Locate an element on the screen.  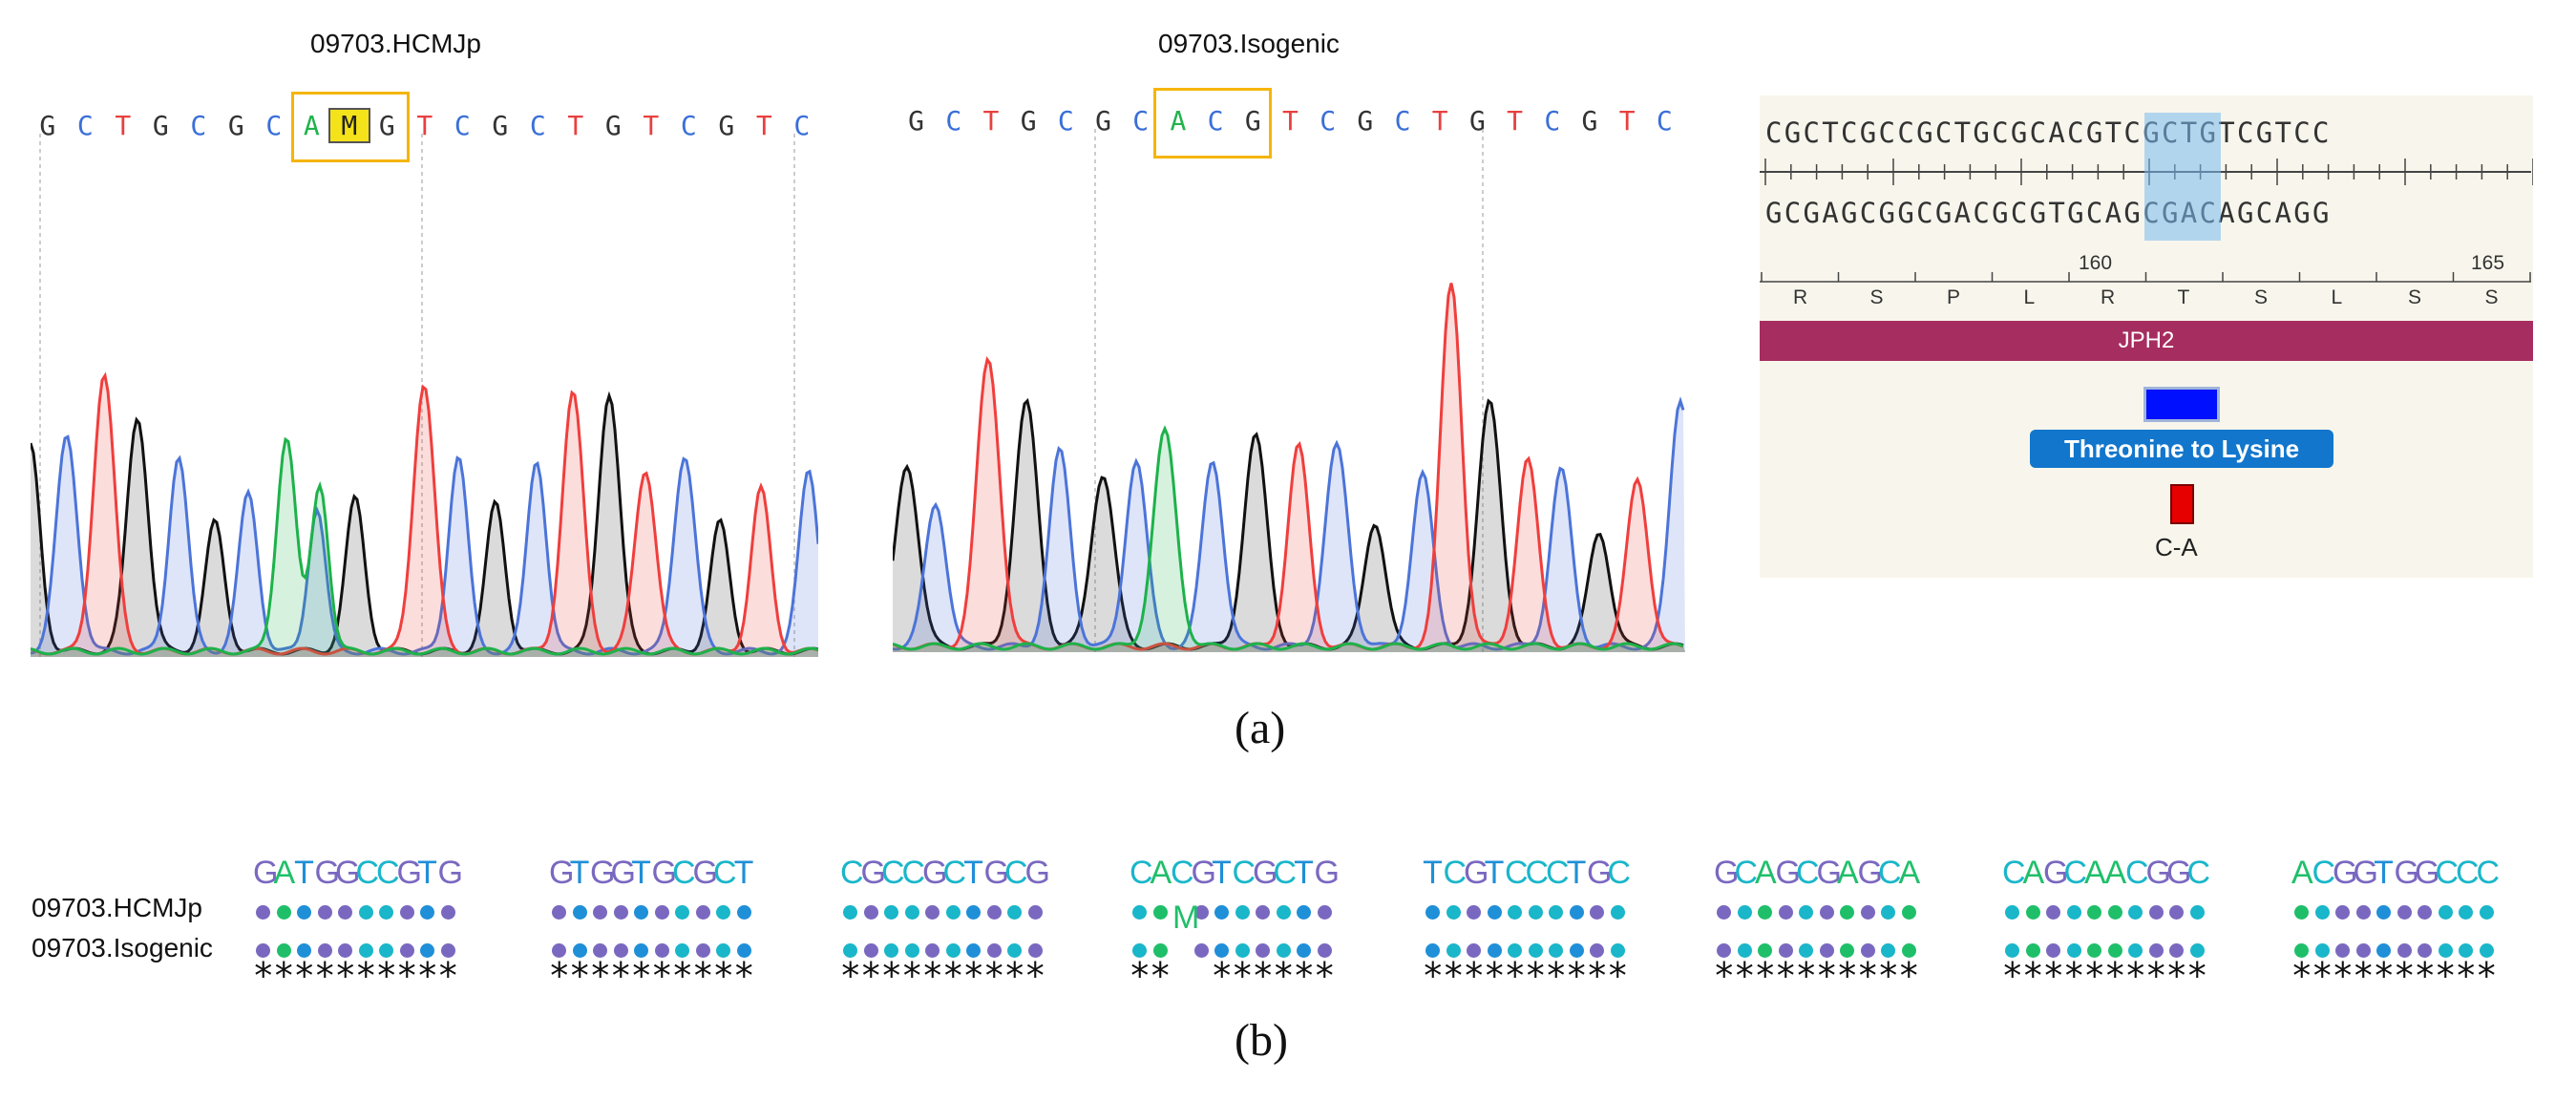
base-call: M is located at coordinates (349, 126).